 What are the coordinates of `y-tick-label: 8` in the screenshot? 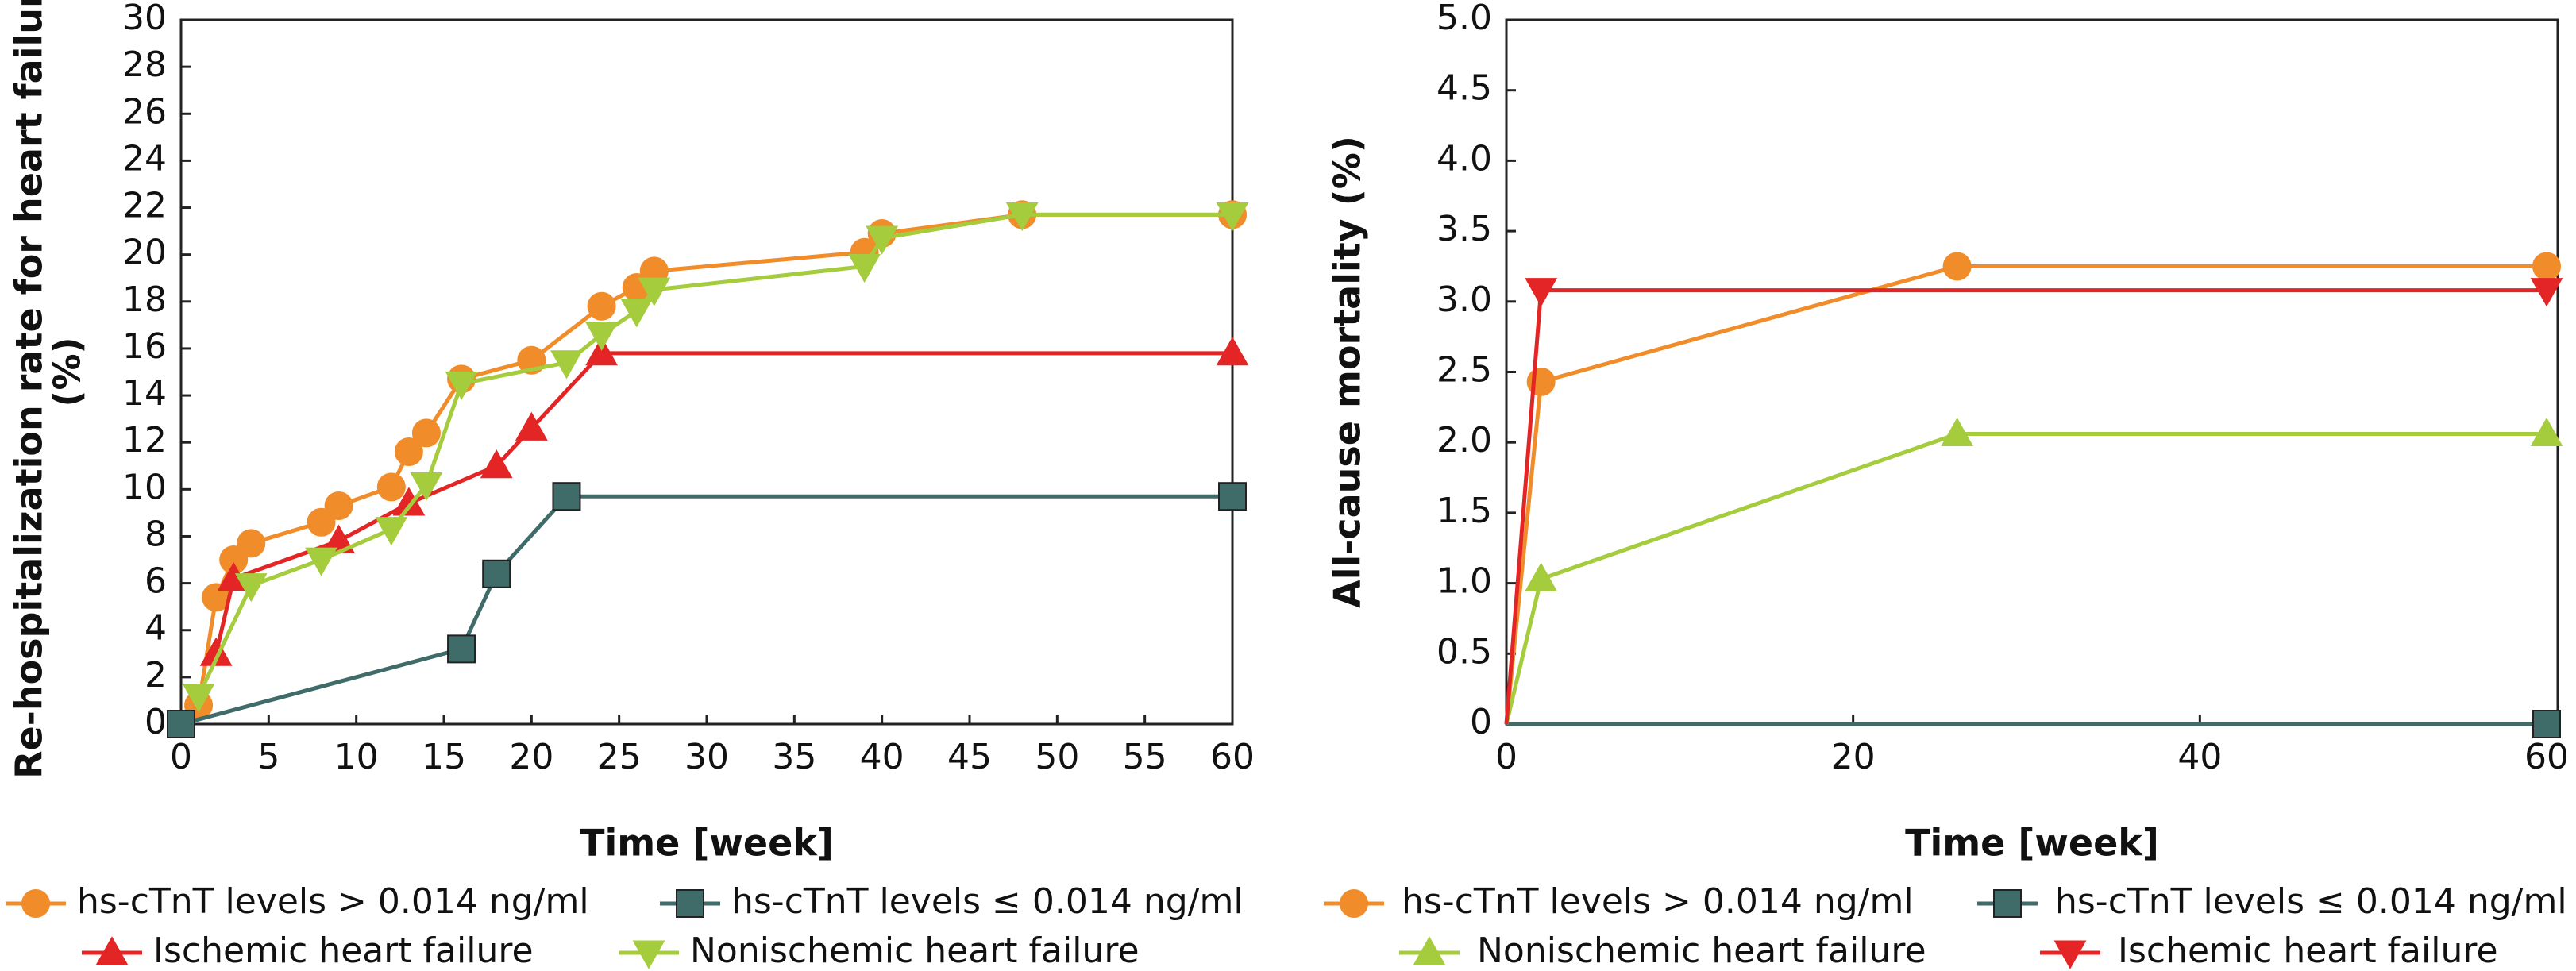 It's located at (156, 534).